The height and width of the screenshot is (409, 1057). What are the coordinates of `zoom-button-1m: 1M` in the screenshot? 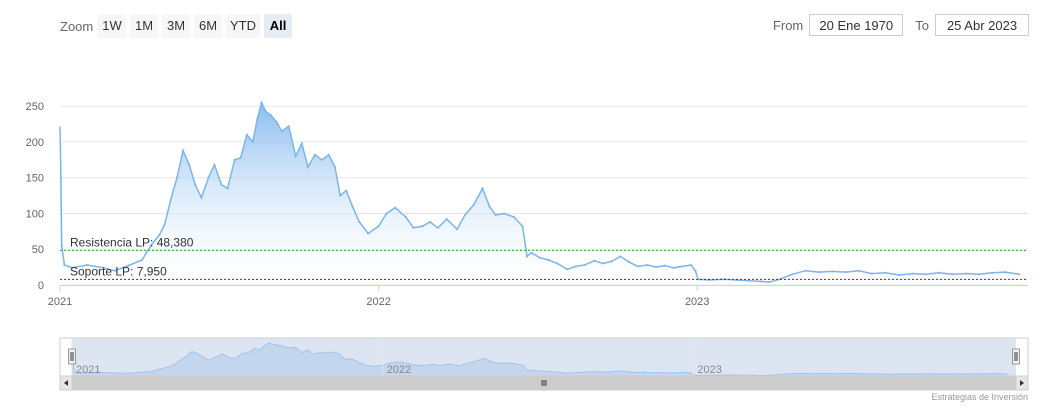 It's located at (144, 26).